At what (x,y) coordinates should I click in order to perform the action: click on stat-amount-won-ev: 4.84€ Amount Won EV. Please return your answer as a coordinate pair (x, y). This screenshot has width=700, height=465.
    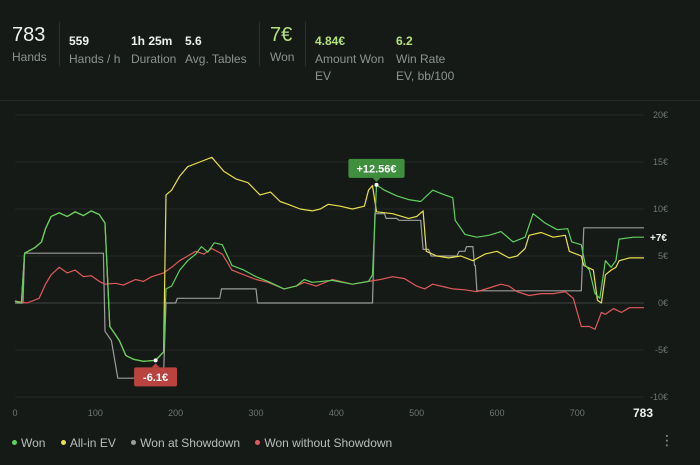
    Looking at the image, I should click on (353, 56).